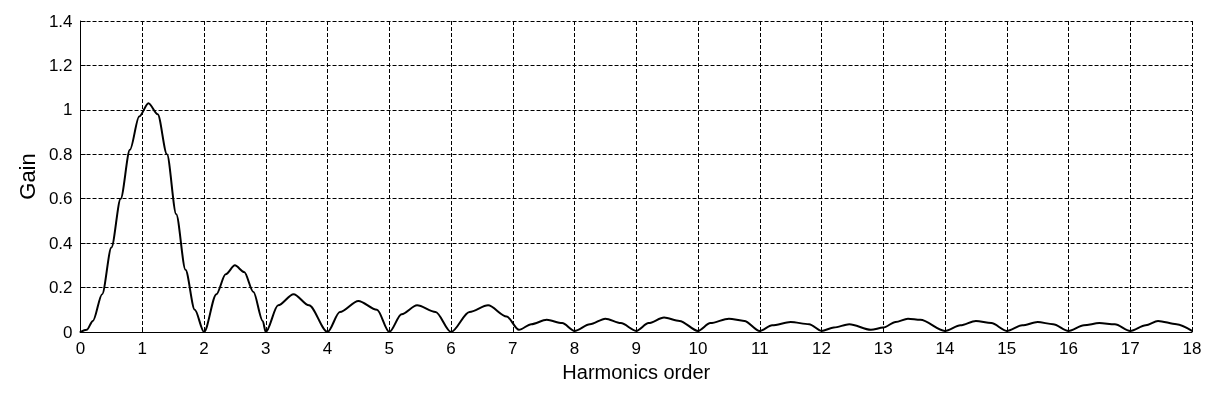 The image size is (1222, 408). What do you see at coordinates (60, 154) in the screenshot?
I see `y-tick-label: 0.8` at bounding box center [60, 154].